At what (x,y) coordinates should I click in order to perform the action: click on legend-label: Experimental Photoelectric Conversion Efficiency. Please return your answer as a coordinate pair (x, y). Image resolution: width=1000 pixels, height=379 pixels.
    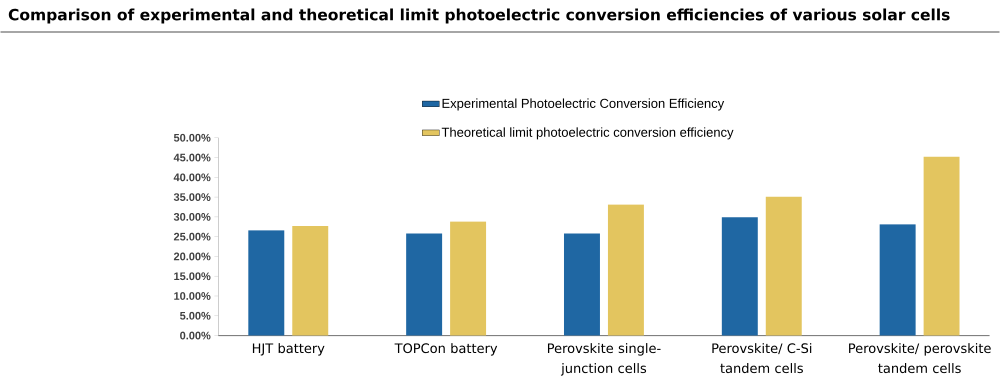
    Looking at the image, I should click on (583, 104).